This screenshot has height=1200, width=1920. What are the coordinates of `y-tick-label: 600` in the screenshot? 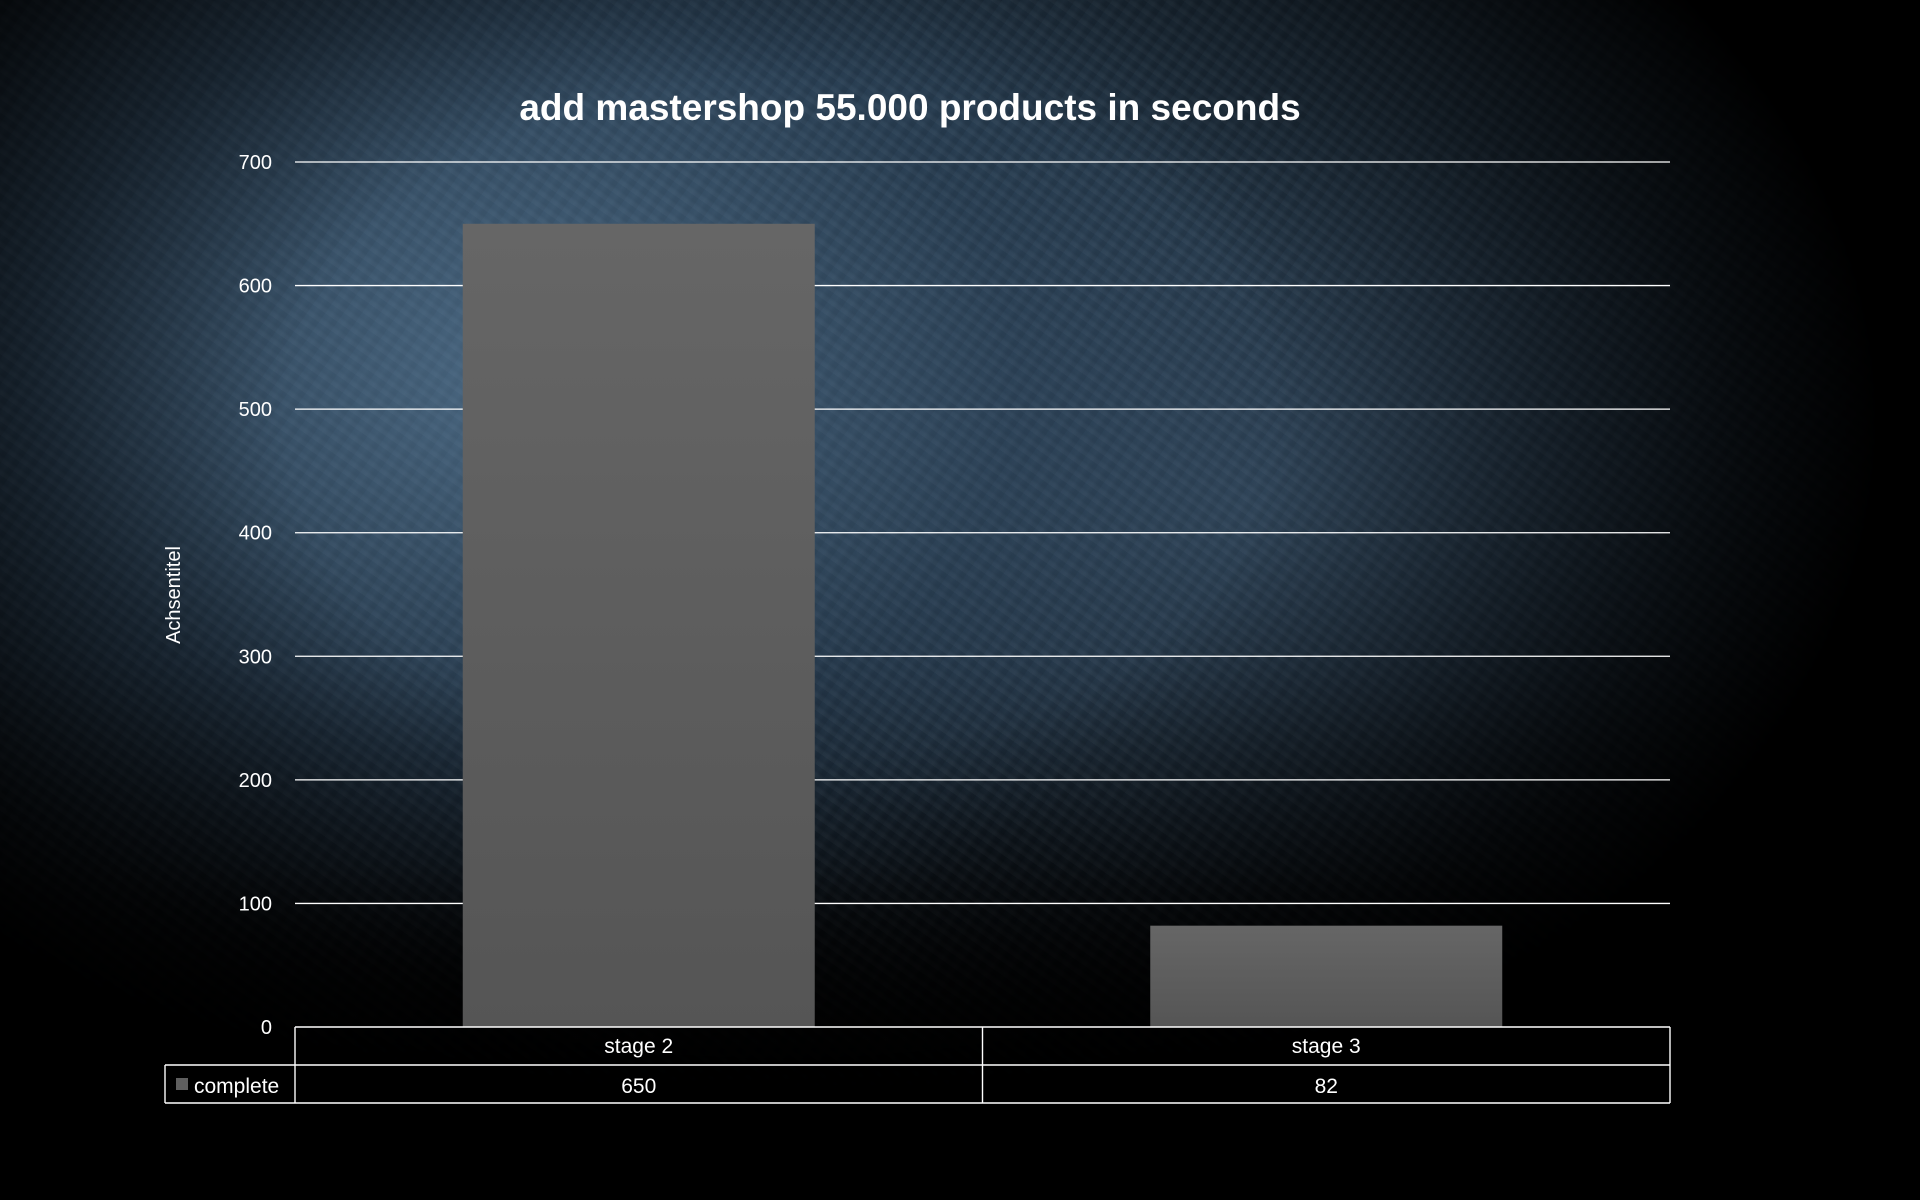 It's located at (255, 287).